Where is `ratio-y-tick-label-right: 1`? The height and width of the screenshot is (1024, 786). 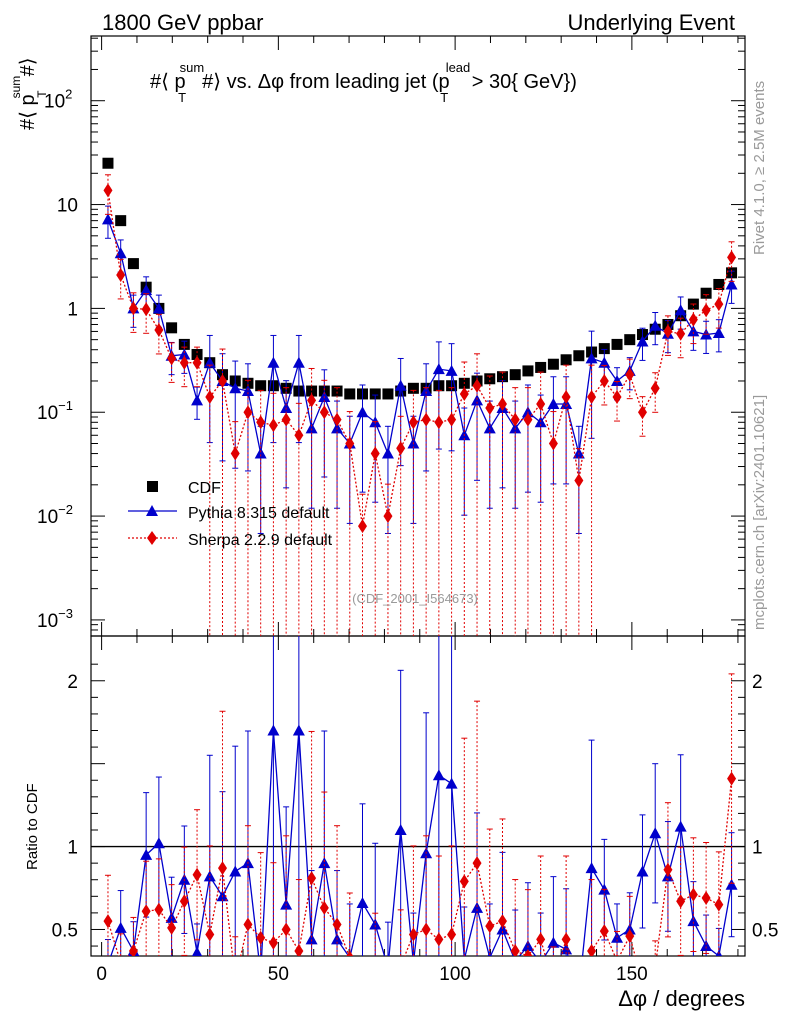 ratio-y-tick-label-right: 1 is located at coordinates (757, 848).